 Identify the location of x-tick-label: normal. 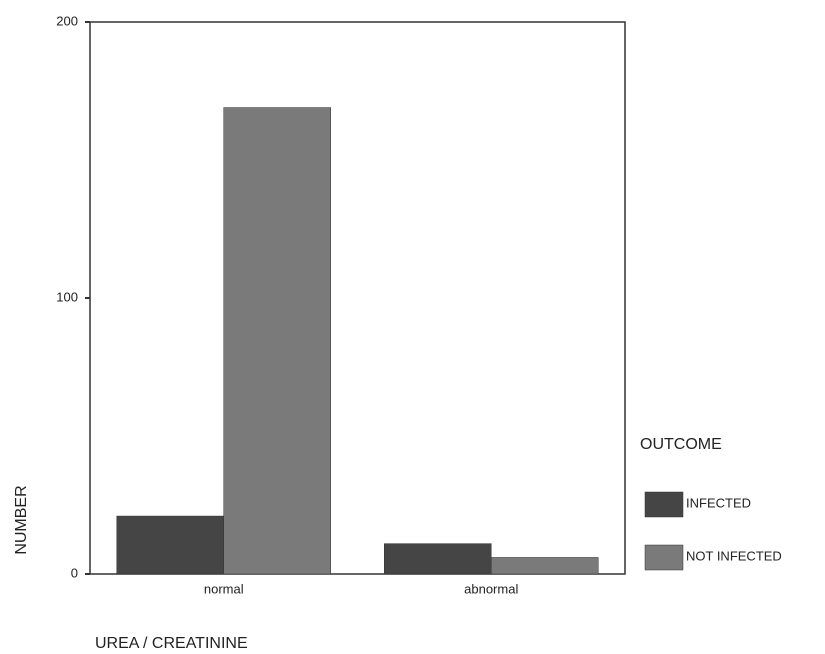
(224, 588).